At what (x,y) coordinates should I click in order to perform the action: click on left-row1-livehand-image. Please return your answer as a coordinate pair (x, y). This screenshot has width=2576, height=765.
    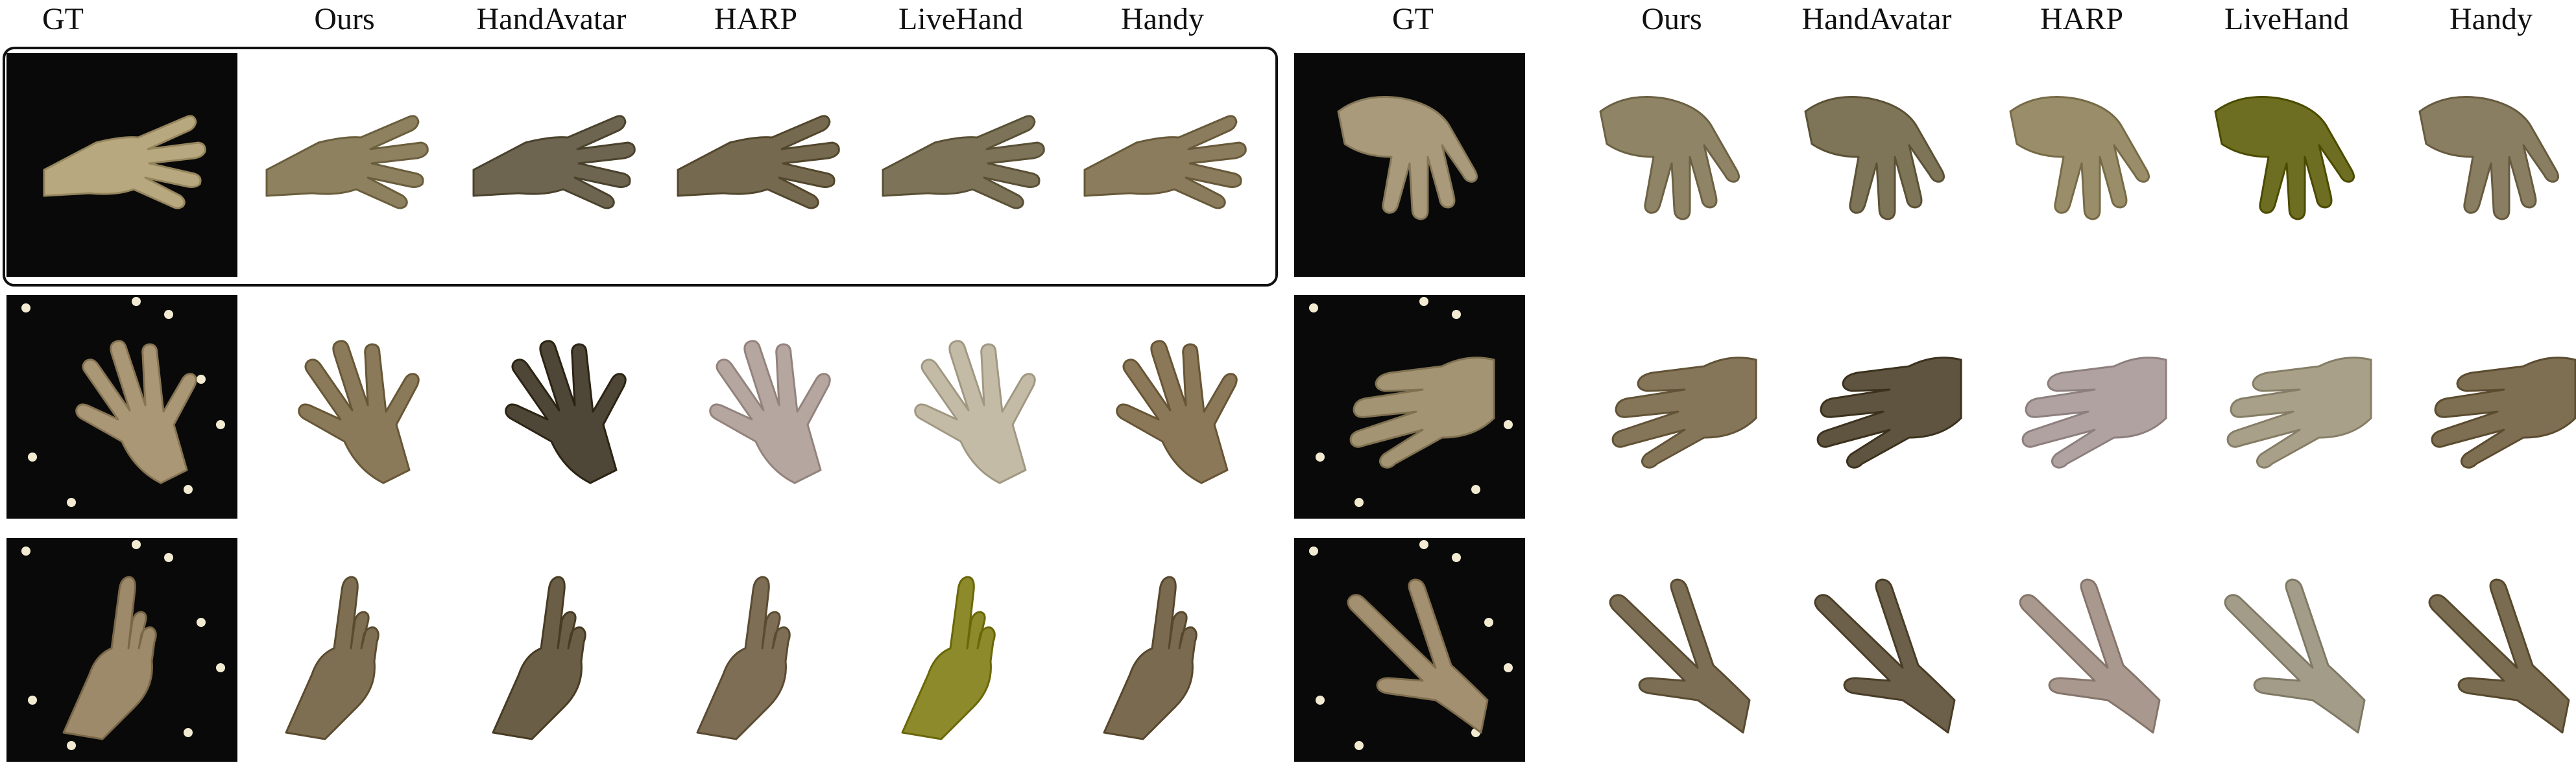
    Looking at the image, I should click on (960, 165).